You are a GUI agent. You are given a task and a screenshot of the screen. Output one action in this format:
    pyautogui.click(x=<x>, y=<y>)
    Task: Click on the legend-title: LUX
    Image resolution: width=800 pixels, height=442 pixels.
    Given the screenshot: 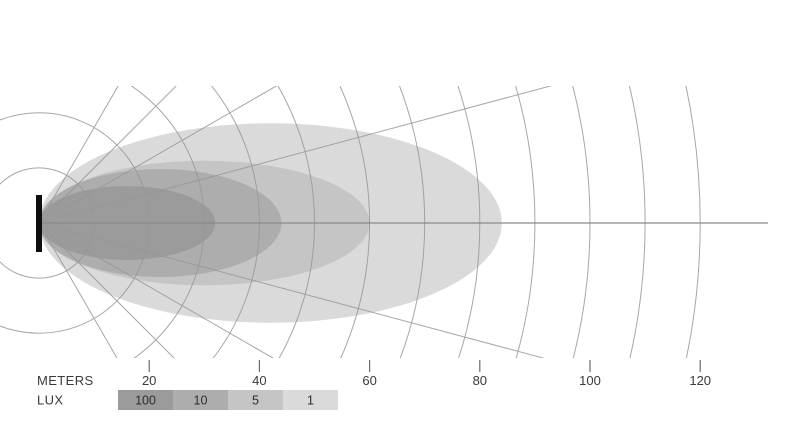 What is the action you would take?
    pyautogui.click(x=50, y=400)
    